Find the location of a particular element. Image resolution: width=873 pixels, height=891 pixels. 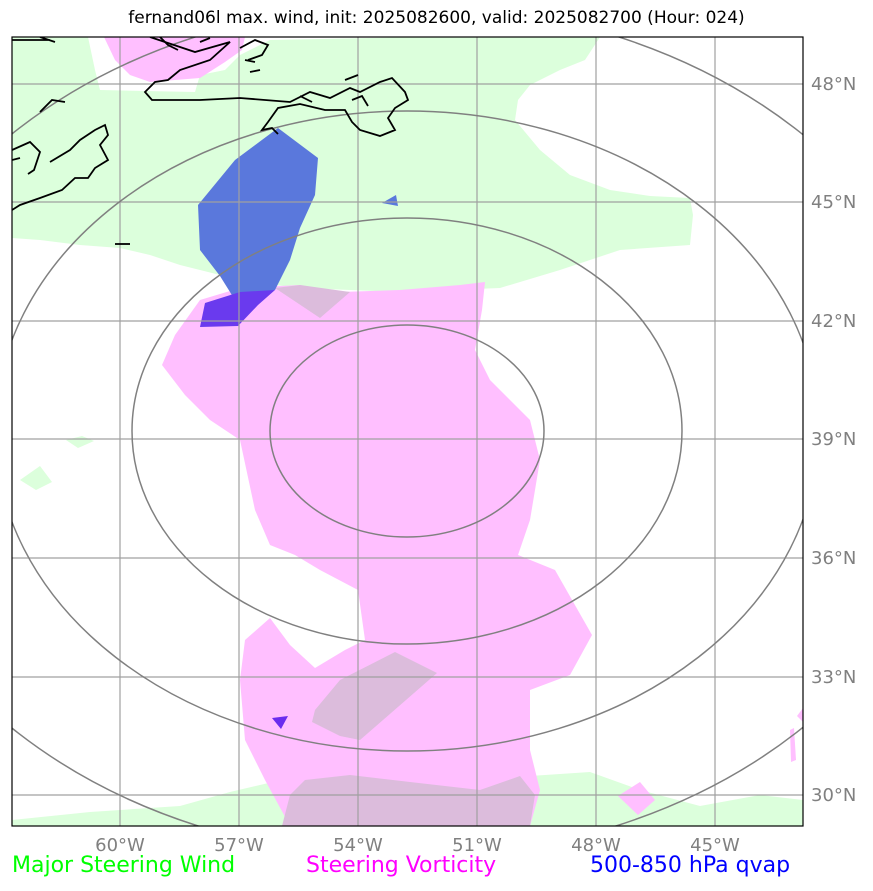

legend-steering-wind: Major Steering Wind is located at coordinates (124, 865).